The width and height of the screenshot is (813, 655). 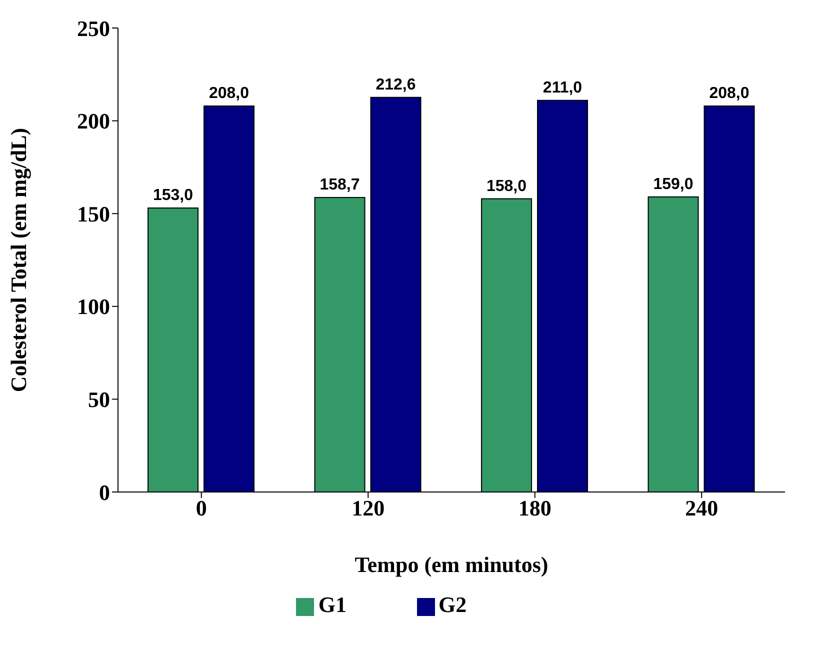 What do you see at coordinates (93, 213) in the screenshot?
I see `y-tick-label: 150` at bounding box center [93, 213].